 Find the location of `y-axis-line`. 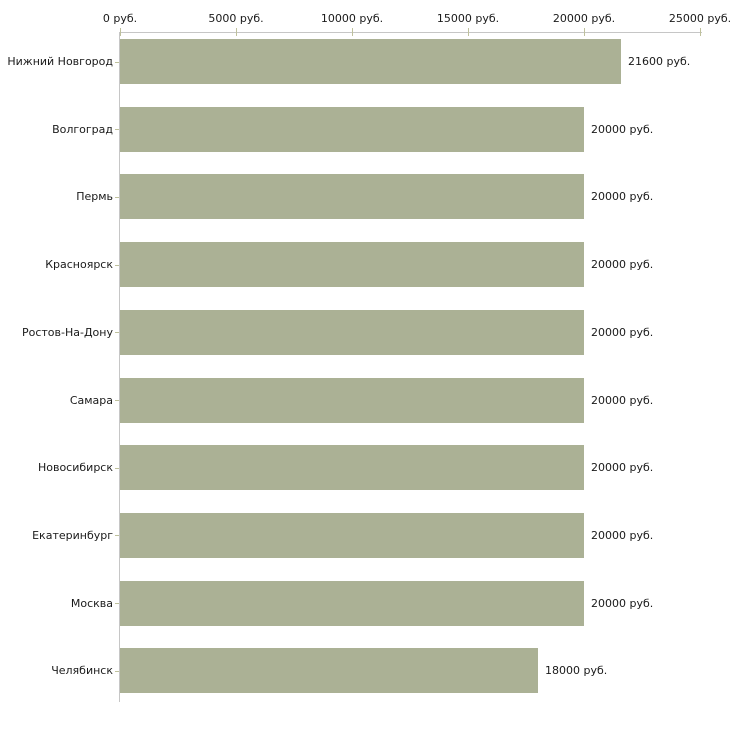

y-axis-line is located at coordinates (119, 367).